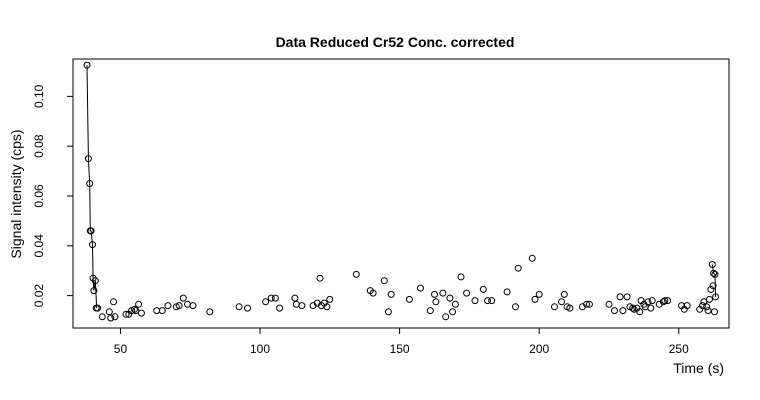  Describe the element at coordinates (539, 349) in the screenshot. I see `x-tick-label: 200` at that location.